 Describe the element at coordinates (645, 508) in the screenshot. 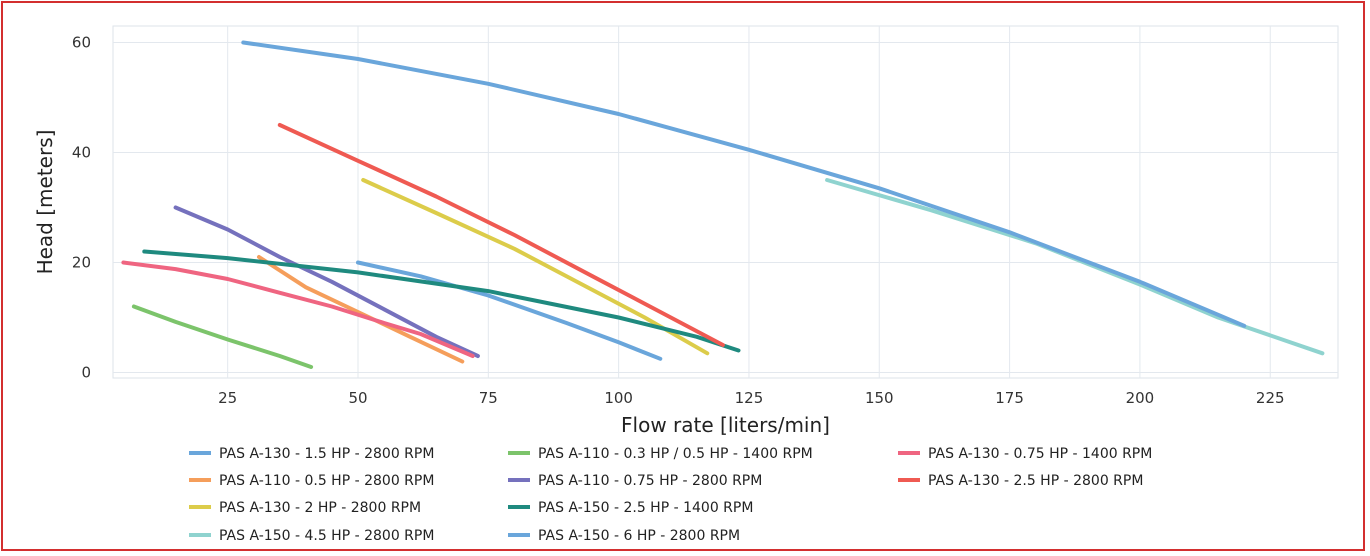

I see `legend-label-7: PAS A-150 - 2.5 HP - 1400 RPM` at that location.